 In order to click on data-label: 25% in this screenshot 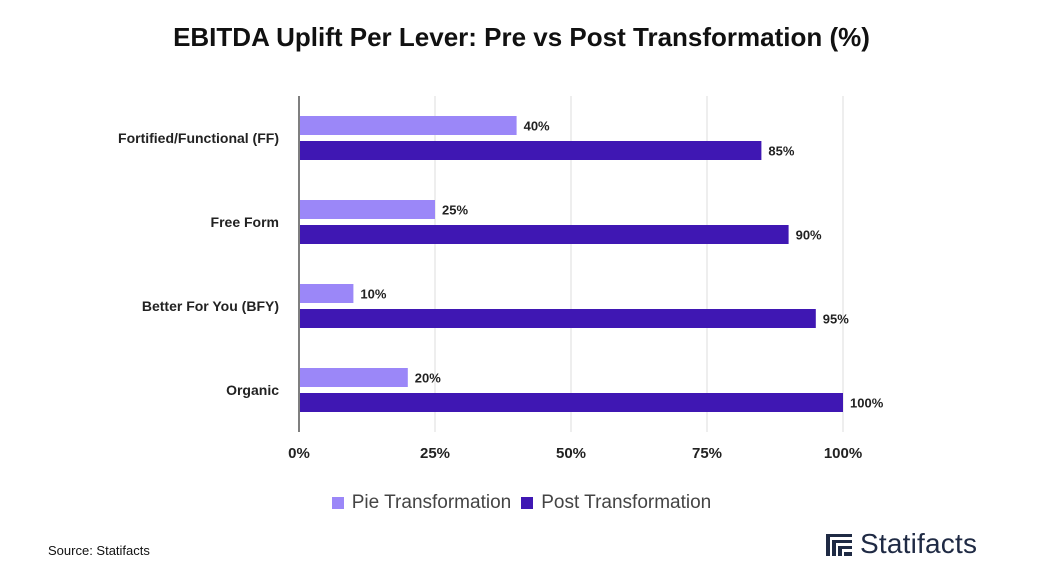, I will do `click(455, 210)`.